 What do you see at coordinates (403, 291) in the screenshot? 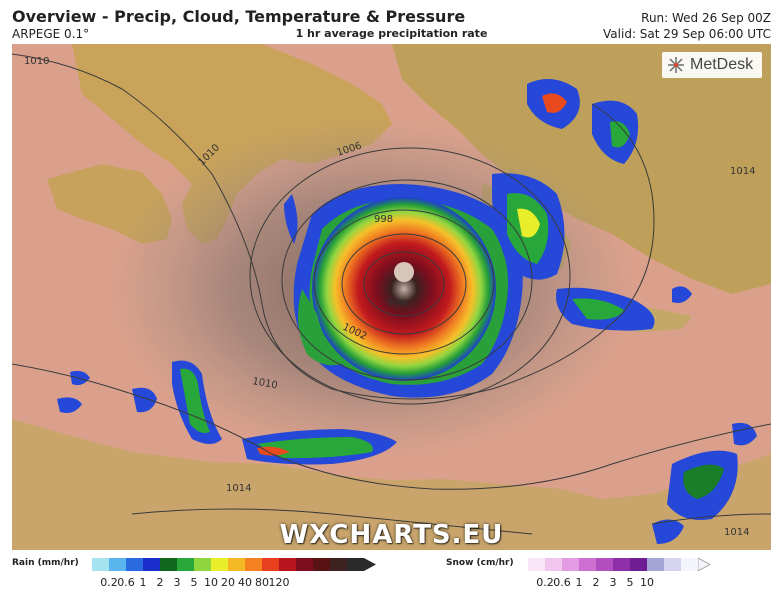
I see `cyclone-precip` at bounding box center [403, 291].